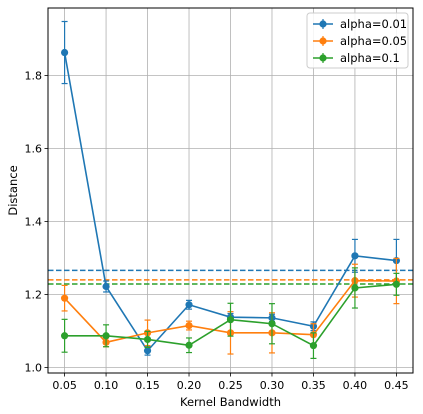 This screenshot has width=423, height=414. I want to click on x-tick-label: 0.10, so click(106, 385).